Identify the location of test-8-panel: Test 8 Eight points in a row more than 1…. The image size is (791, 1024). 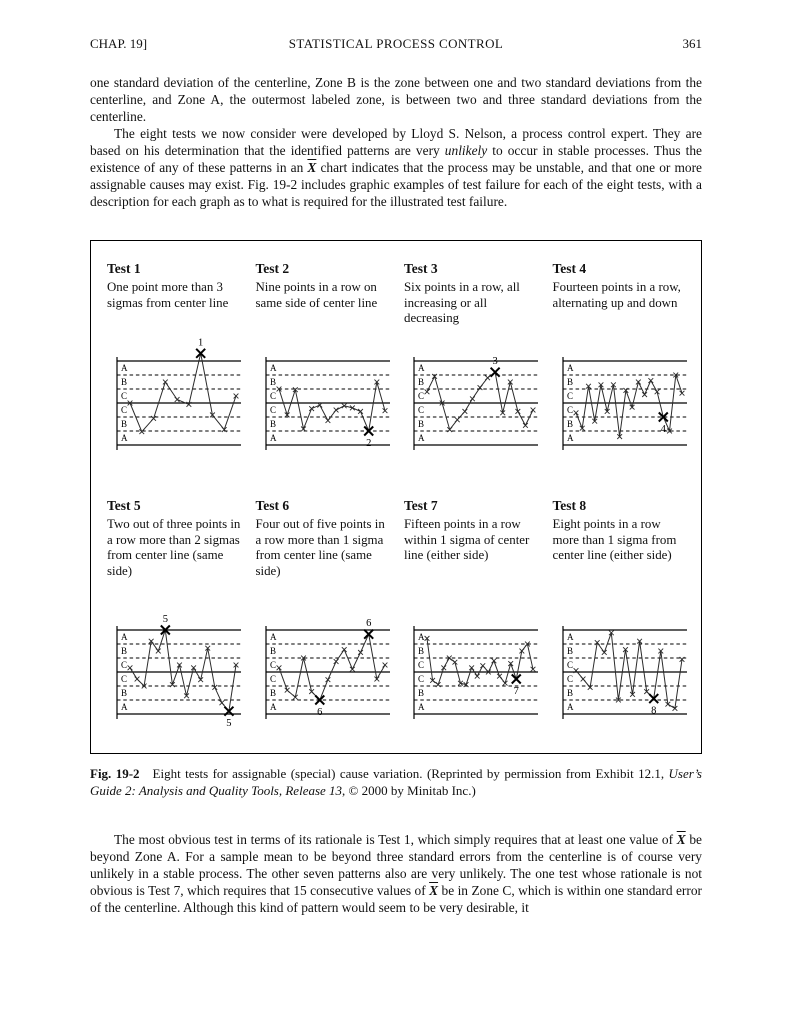
(620, 615).